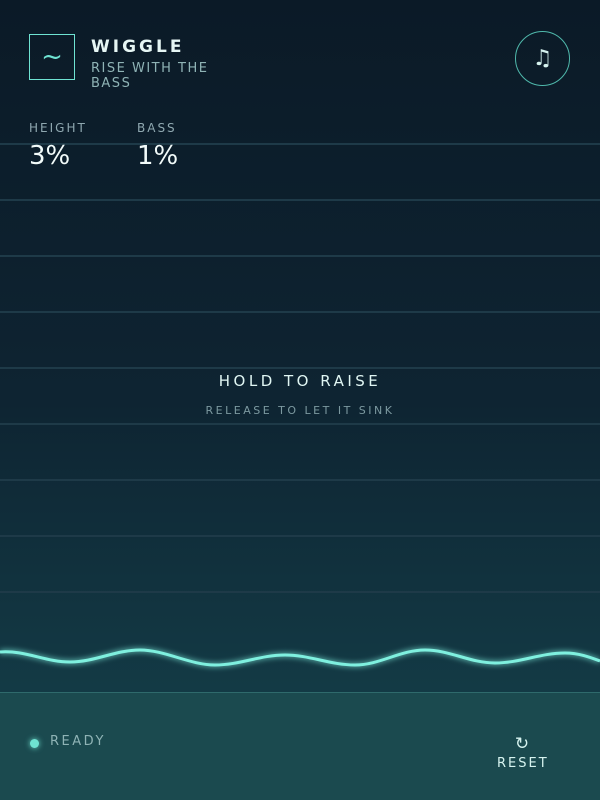 This screenshot has width=600, height=800. Describe the element at coordinates (78, 741) in the screenshot. I see `status: READY` at that location.